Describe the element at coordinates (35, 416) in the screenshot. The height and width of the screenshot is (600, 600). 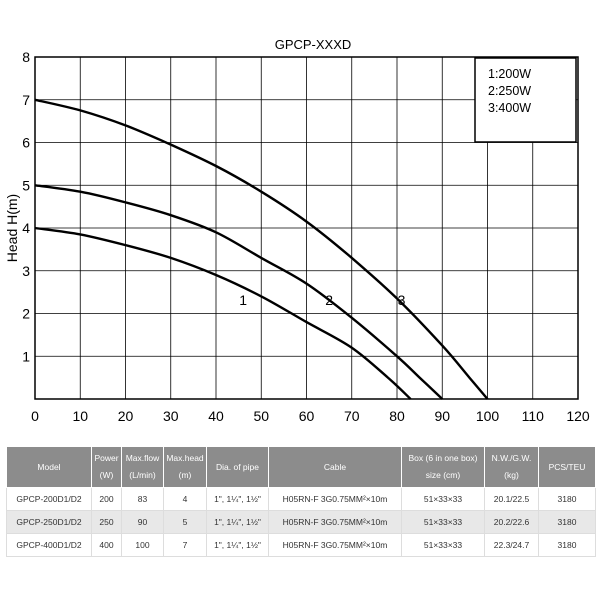
I see `x-tick-label: 0` at that location.